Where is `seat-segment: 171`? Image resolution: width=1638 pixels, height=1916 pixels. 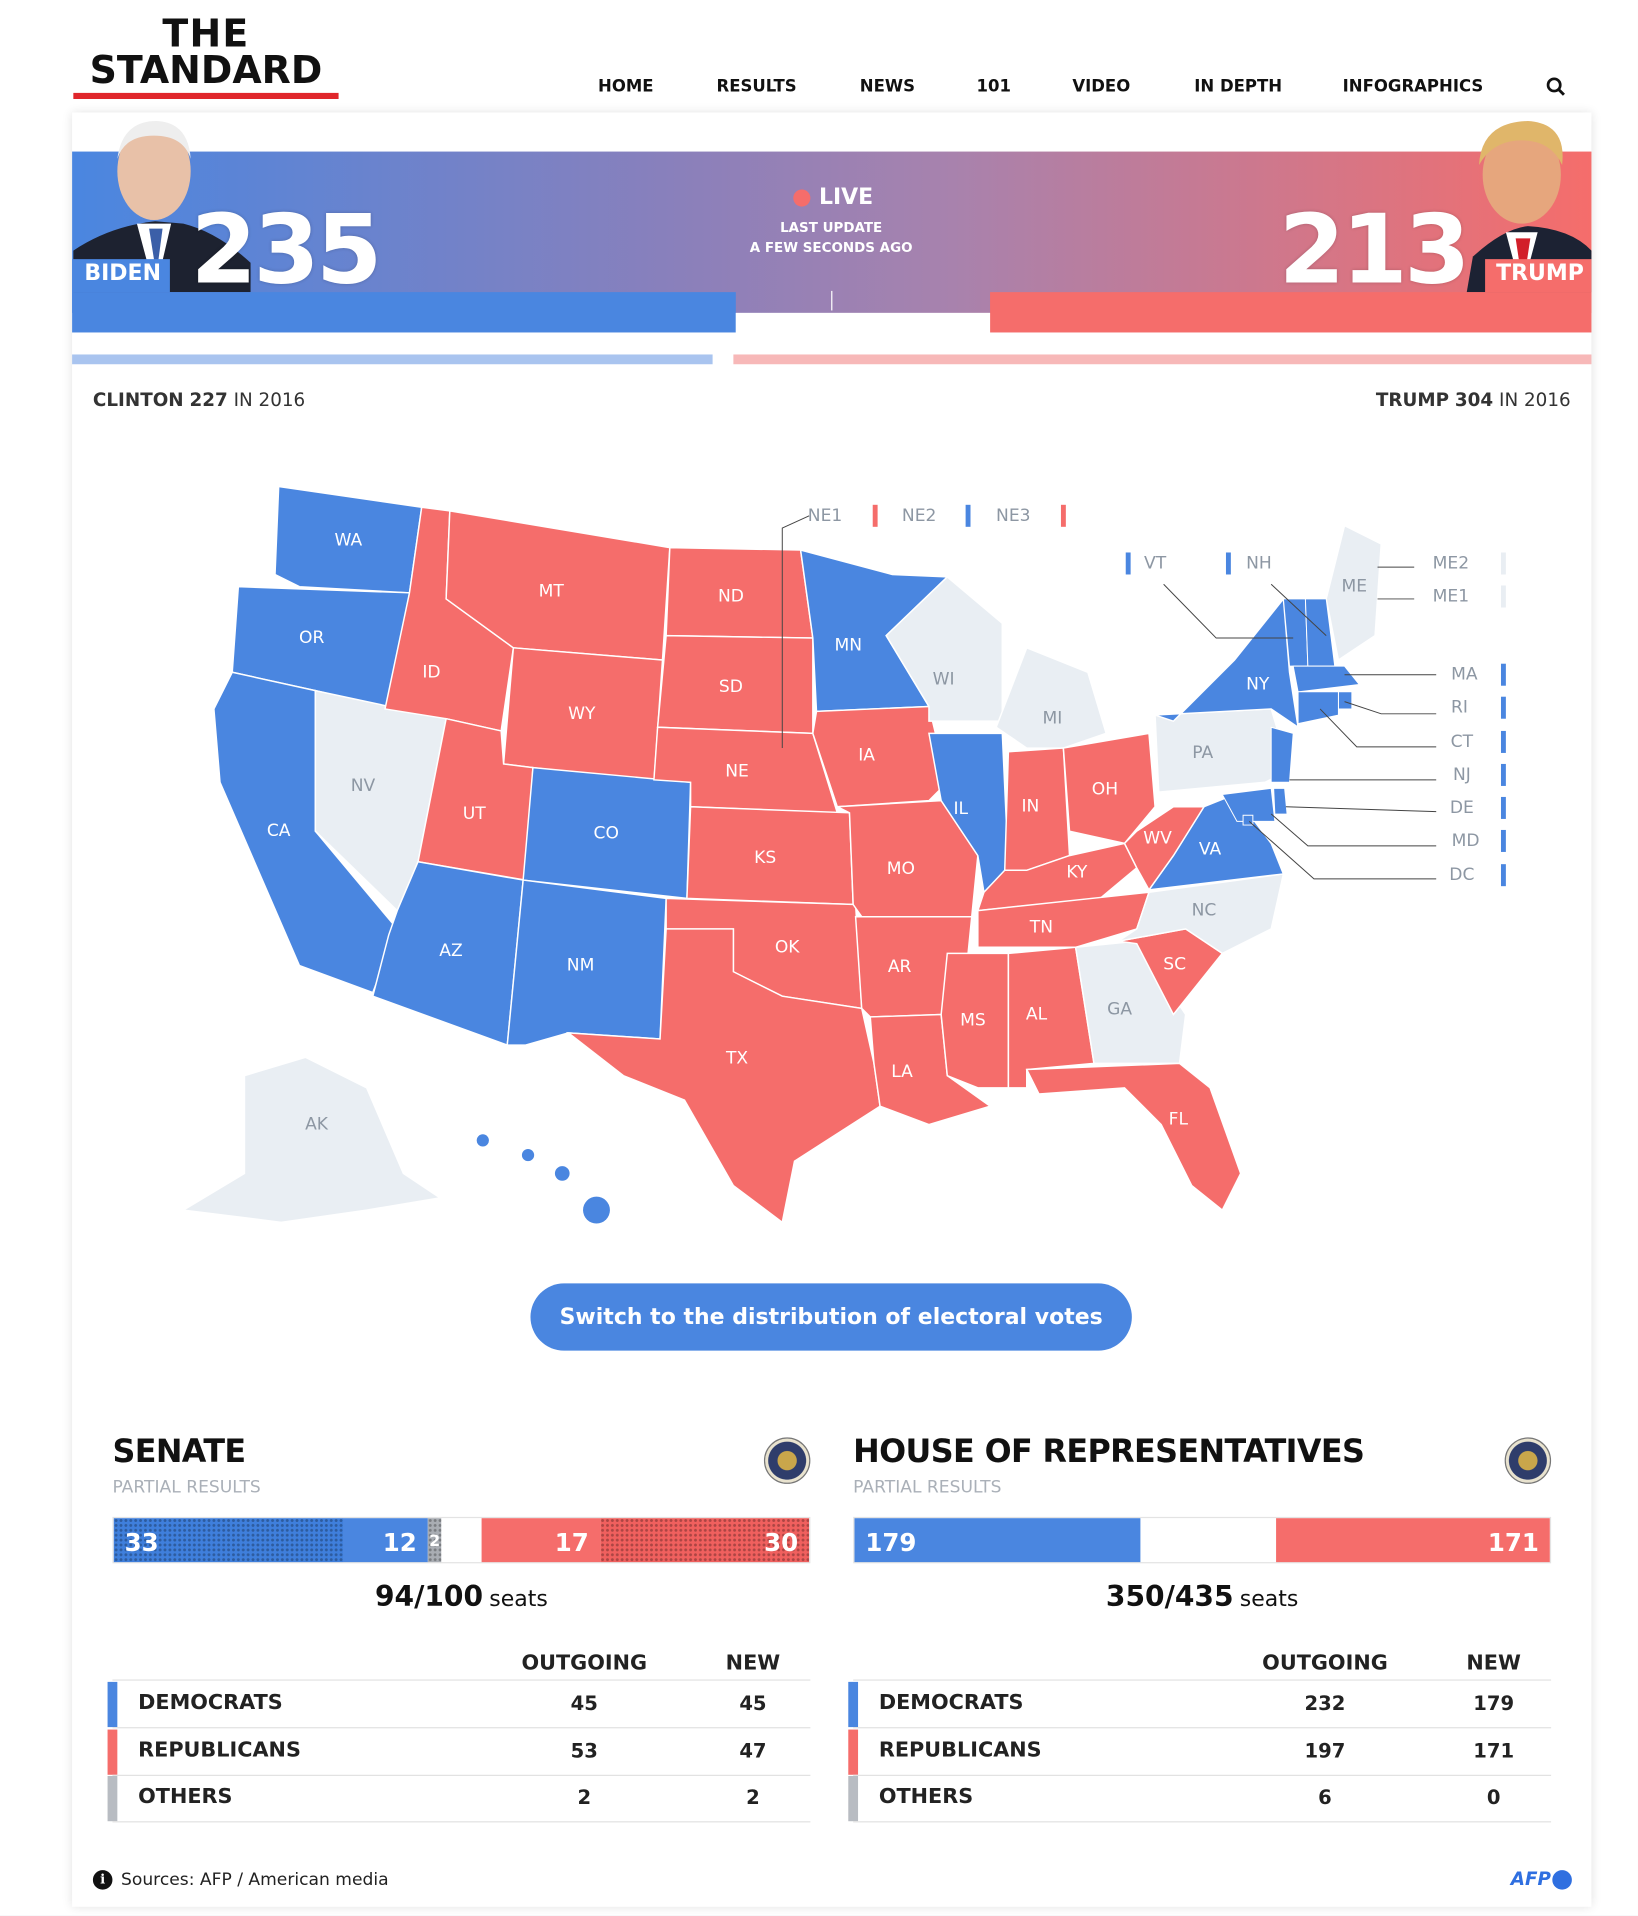 seat-segment: 171 is located at coordinates (1413, 1540).